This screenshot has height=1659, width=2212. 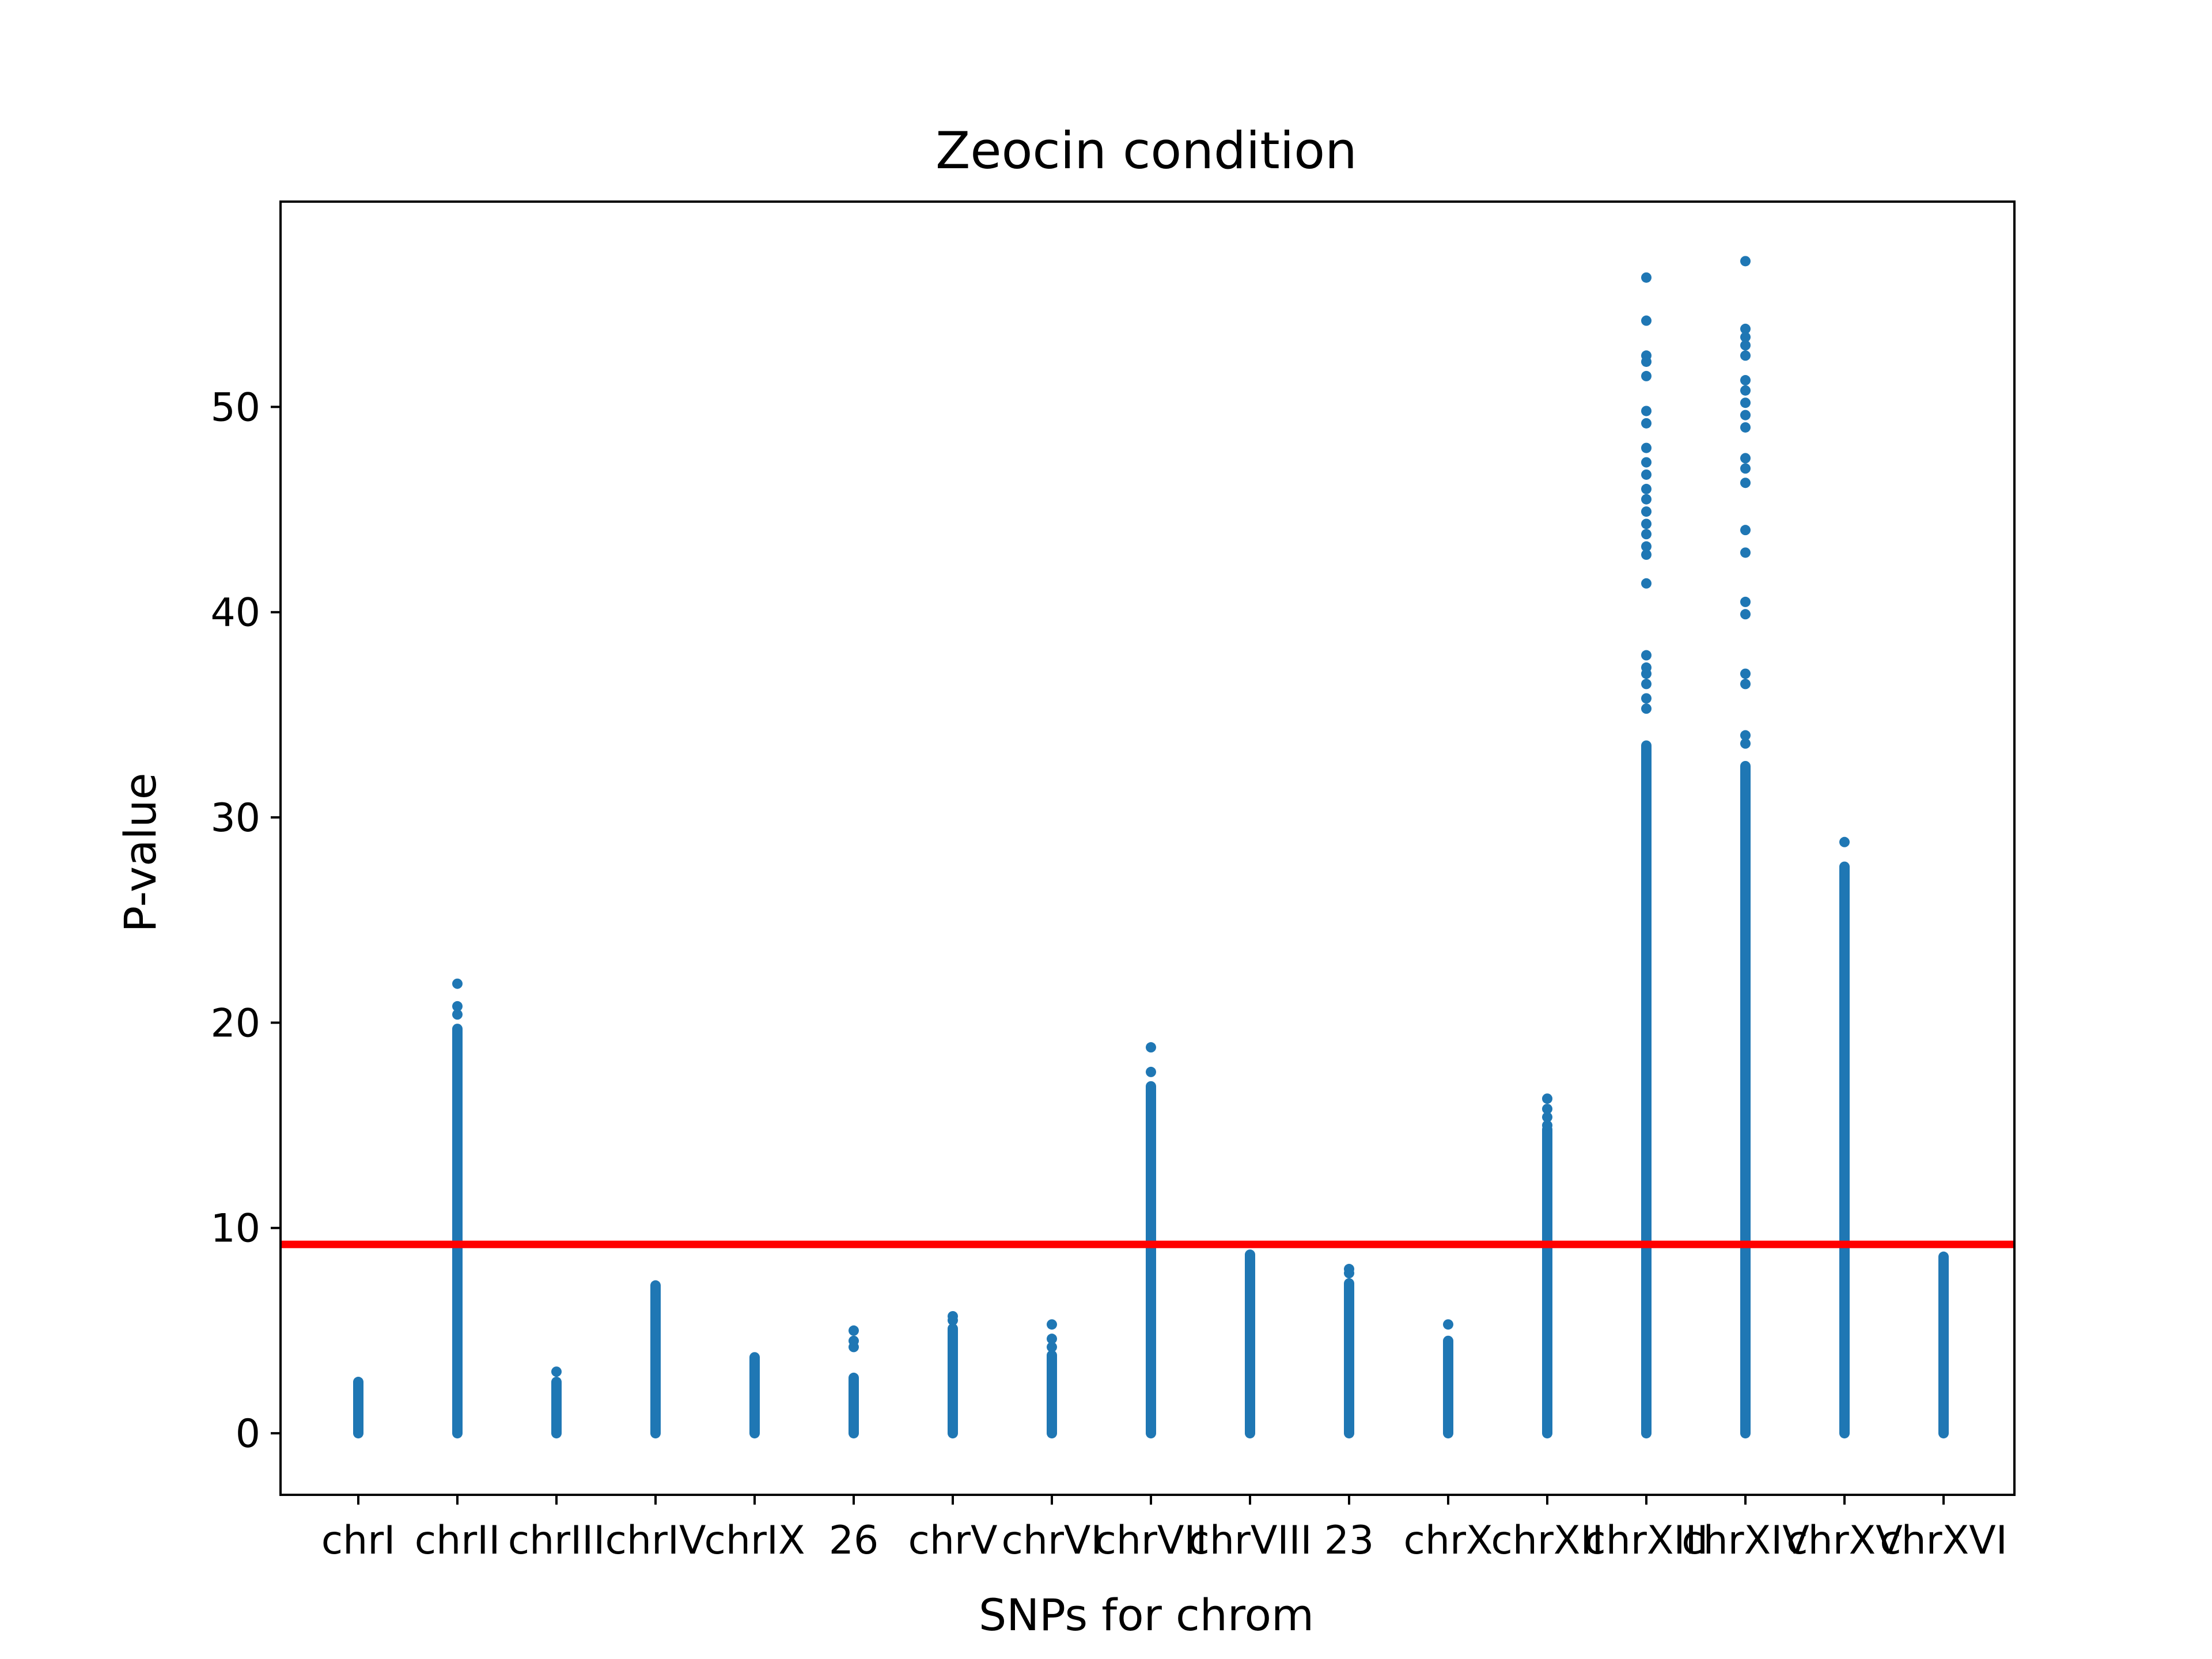 I want to click on y-tick-label: 40, so click(x=235, y=613).